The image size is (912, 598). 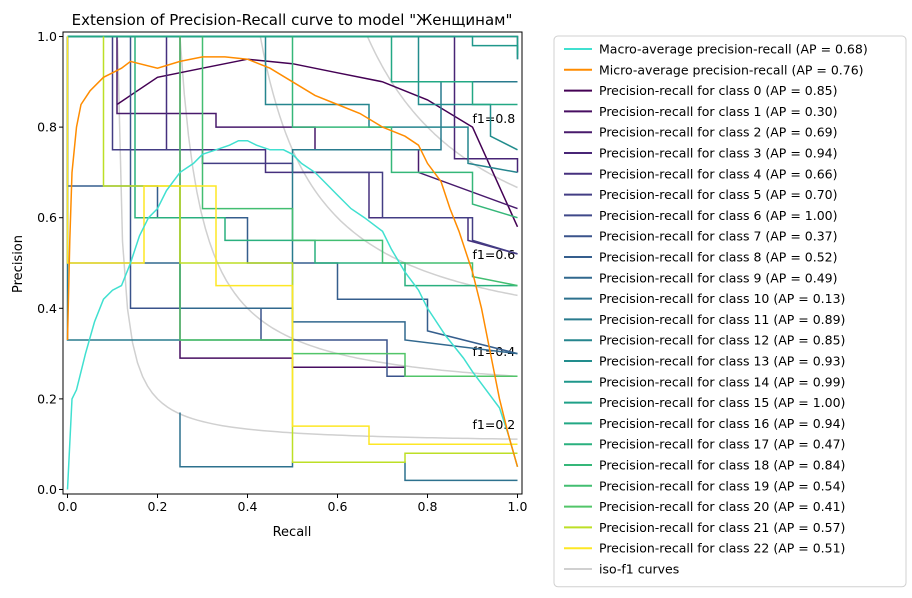 What do you see at coordinates (158, 506) in the screenshot?
I see `x-tick-label: 0.2` at bounding box center [158, 506].